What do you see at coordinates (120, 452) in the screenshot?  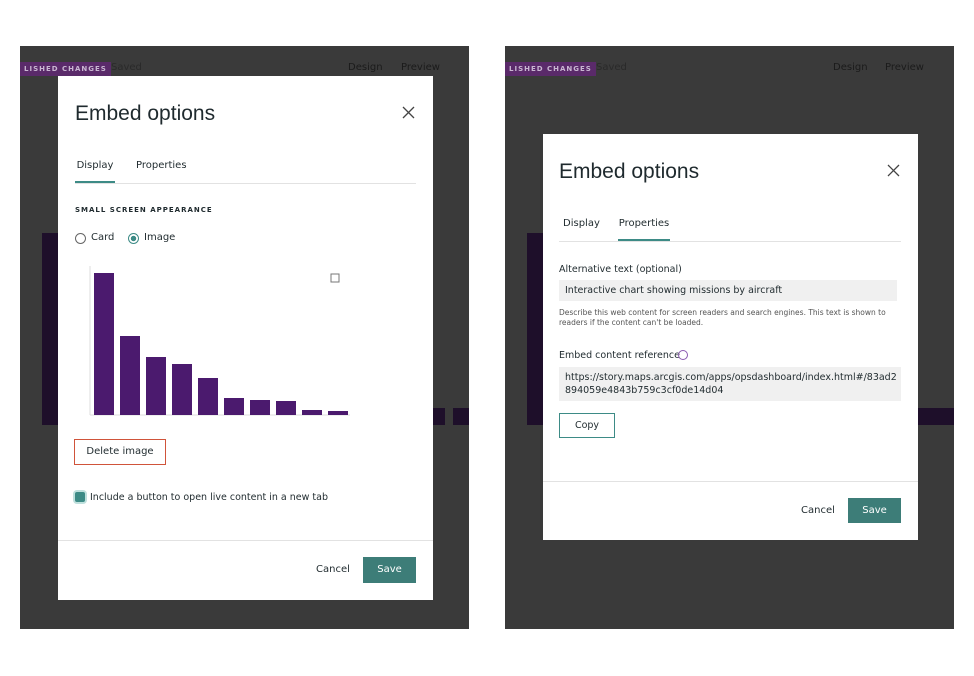 I see `delete-button: Delete image` at bounding box center [120, 452].